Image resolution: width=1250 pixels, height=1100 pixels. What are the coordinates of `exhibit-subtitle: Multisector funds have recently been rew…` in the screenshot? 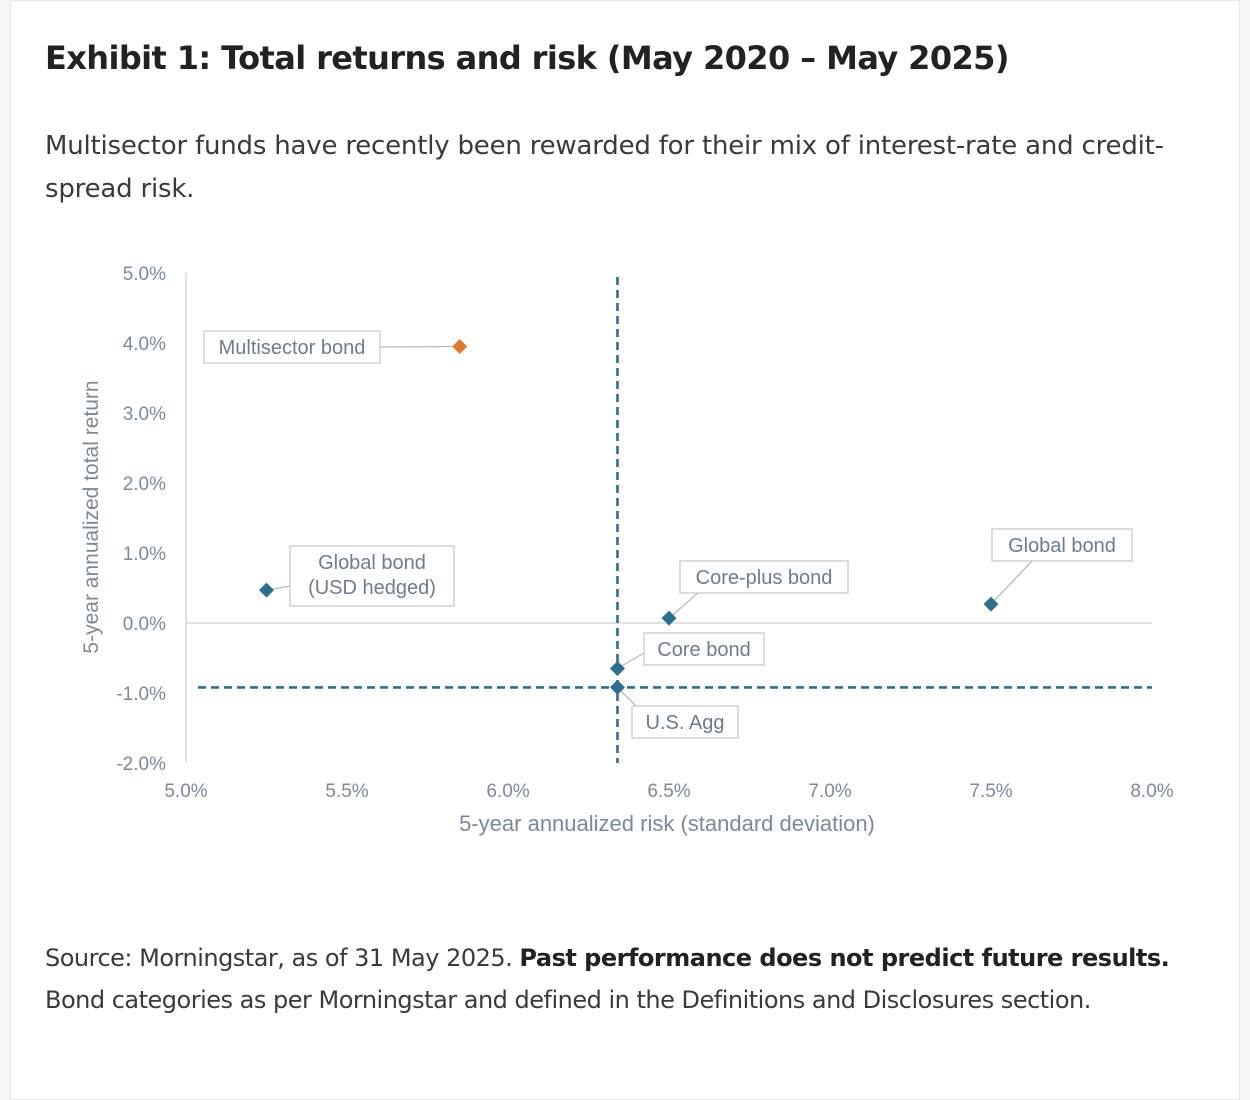 It's located at (604, 167).